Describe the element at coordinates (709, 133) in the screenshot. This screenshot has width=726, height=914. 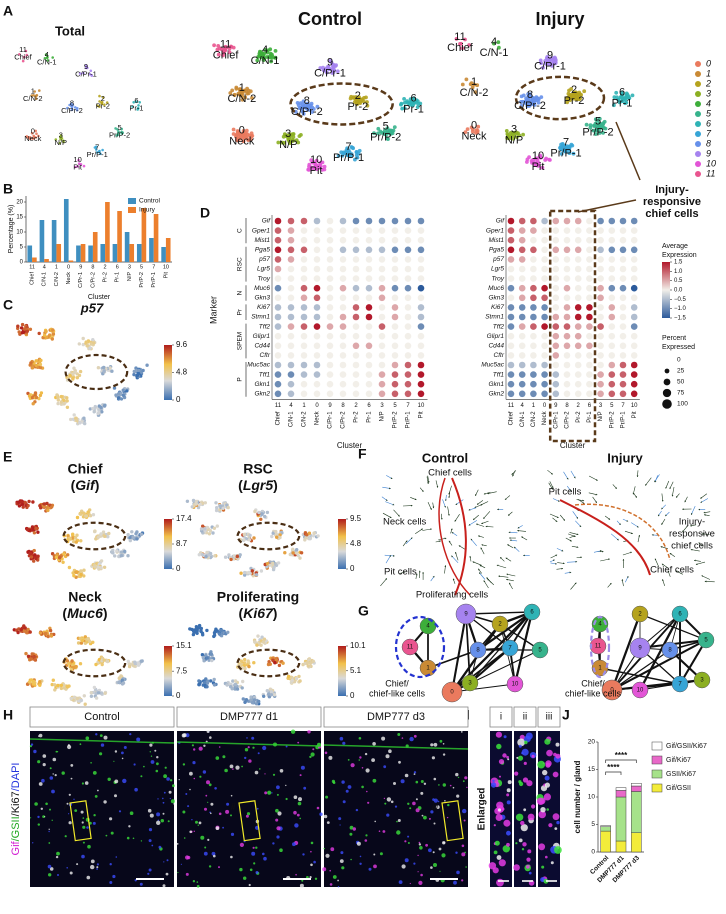
I see `legend-label: 7` at that location.